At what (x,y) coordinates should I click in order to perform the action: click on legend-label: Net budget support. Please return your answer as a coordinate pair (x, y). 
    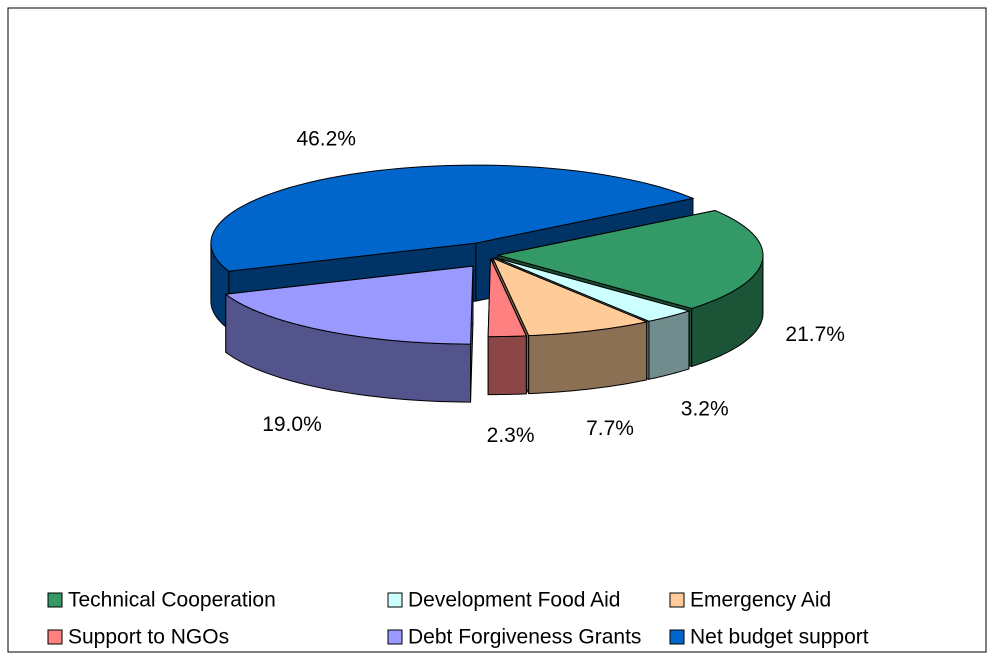
    Looking at the image, I should click on (779, 637).